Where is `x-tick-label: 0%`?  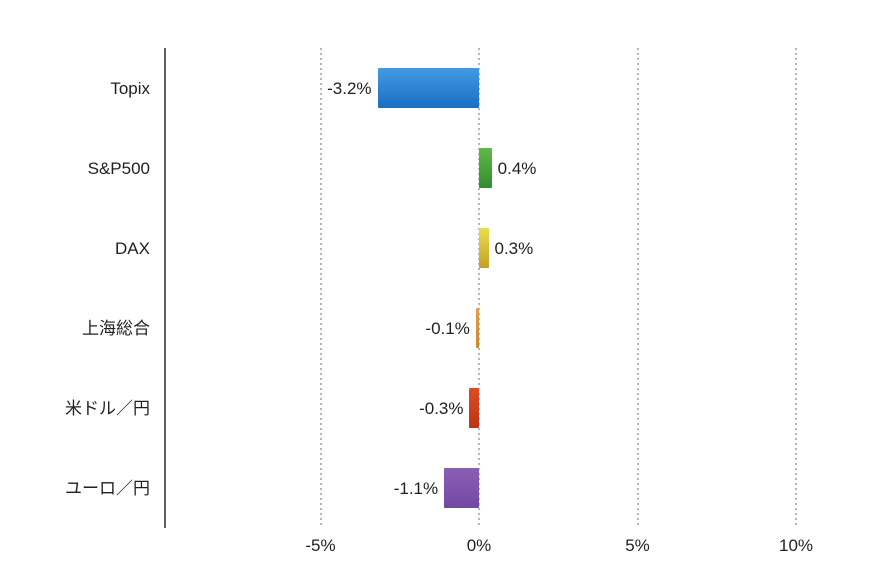
x-tick-label: 0% is located at coordinates (479, 545).